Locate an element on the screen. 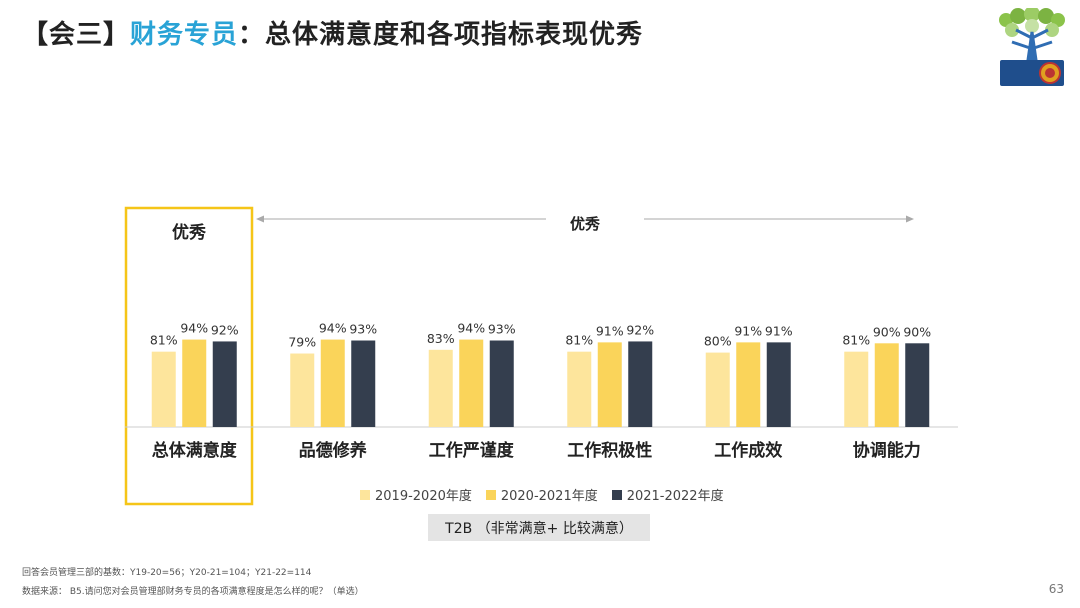 Image resolution: width=1080 pixels, height=608 pixels. value-label-1-series-2: 93% is located at coordinates (363, 329).